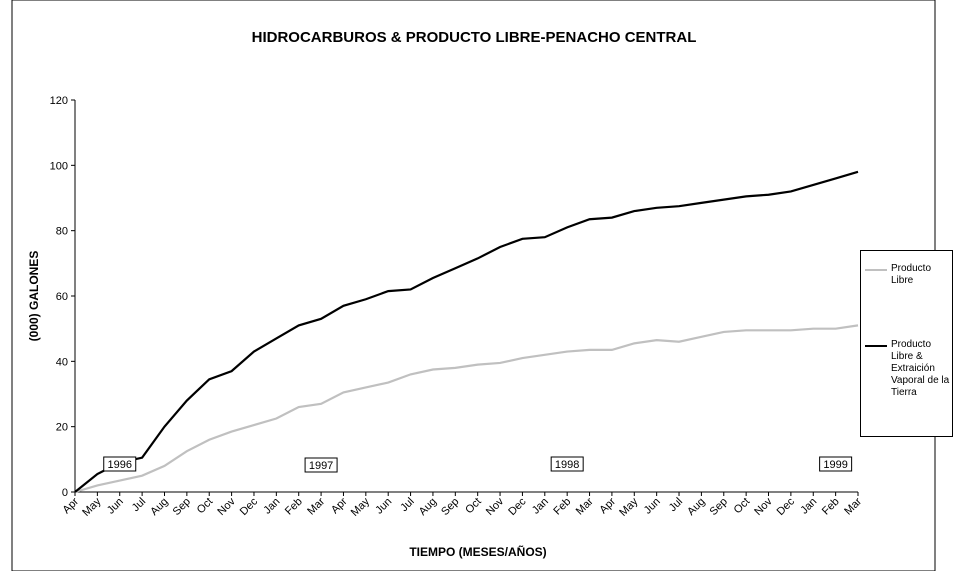 Image resolution: width=953 pixels, height=571 pixels. Describe the element at coordinates (911, 274) in the screenshot. I see `legend-label: Producto Libre` at that location.